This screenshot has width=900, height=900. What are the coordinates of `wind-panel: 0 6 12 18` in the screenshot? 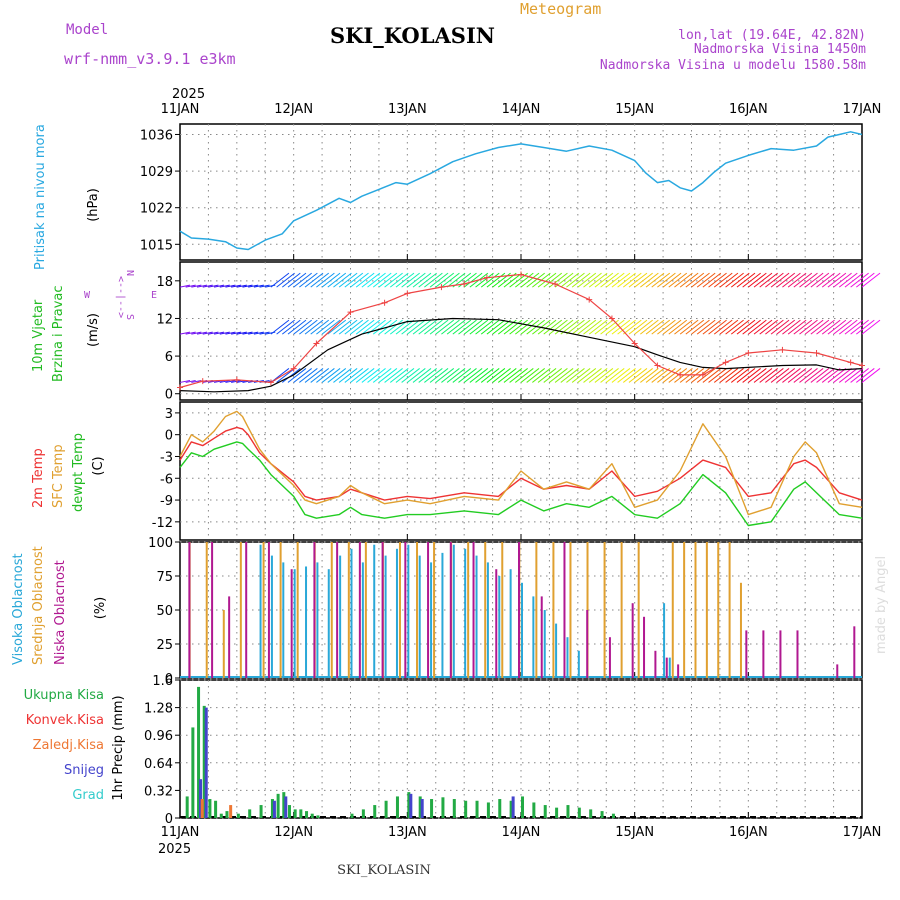 It's located at (509, 332).